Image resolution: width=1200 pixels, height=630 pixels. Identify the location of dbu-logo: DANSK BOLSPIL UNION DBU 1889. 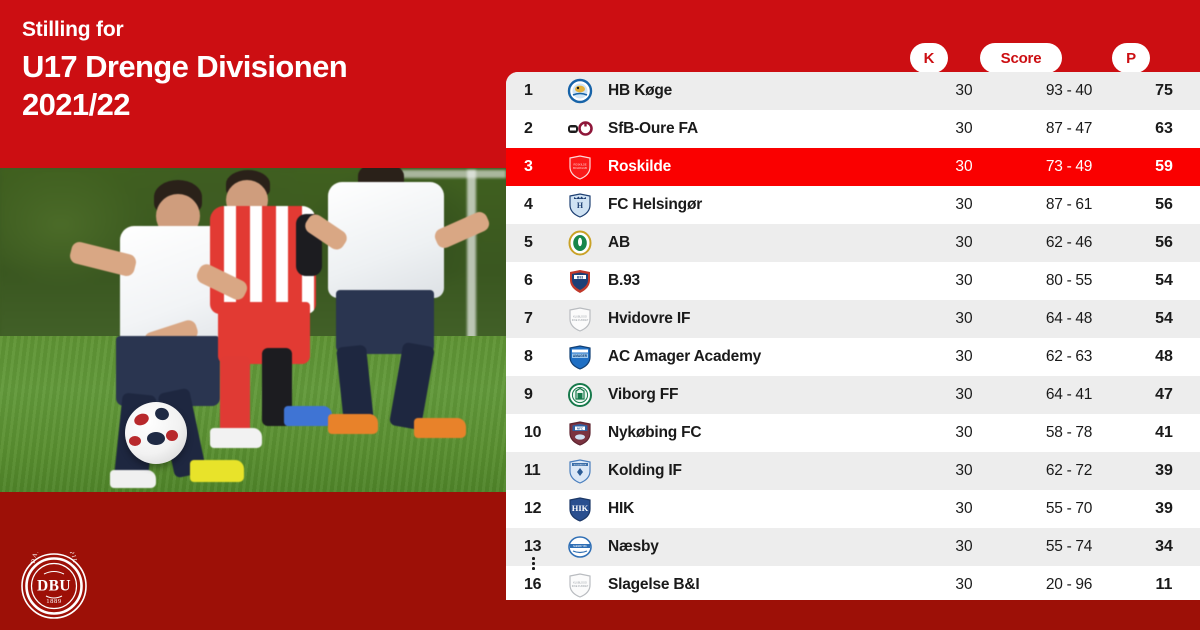
(54, 585).